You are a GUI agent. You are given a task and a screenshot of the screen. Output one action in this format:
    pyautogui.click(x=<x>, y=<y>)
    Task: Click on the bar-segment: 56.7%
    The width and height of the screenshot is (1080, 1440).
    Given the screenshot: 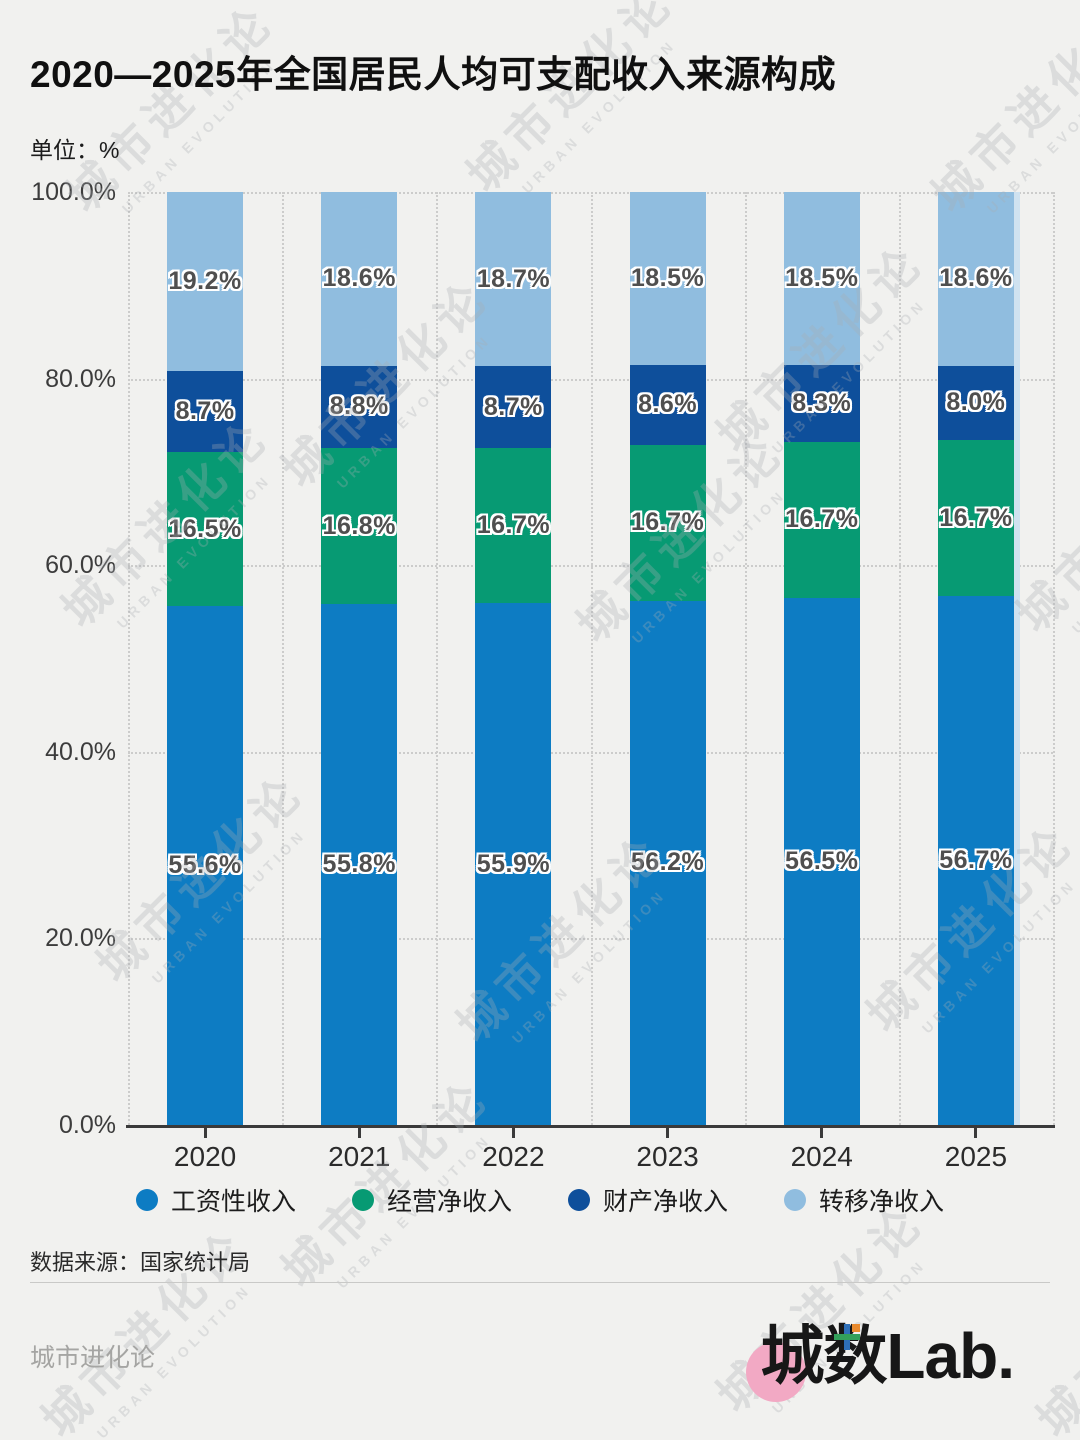 What is the action you would take?
    pyautogui.click(x=975, y=860)
    